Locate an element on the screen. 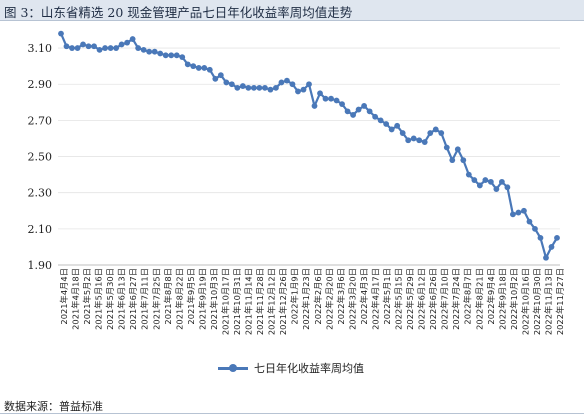 This screenshot has height=415, width=584. x-tick-label: 2022年11月27日 is located at coordinates (560, 301).